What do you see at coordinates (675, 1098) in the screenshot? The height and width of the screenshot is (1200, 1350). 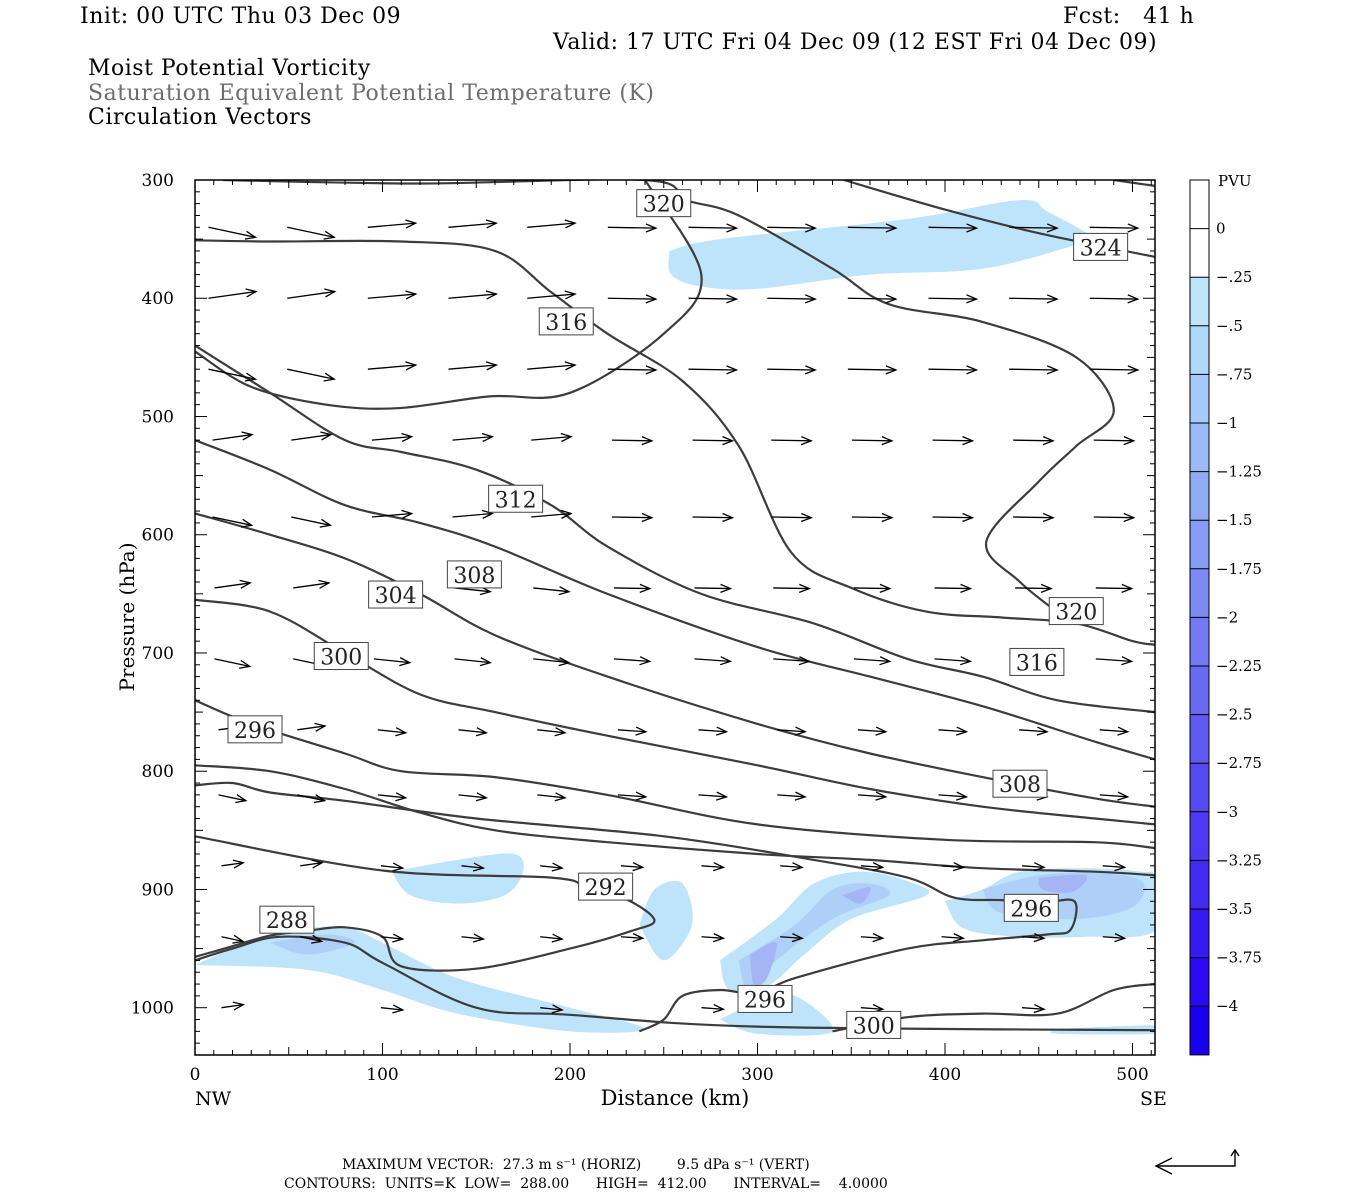 I see `x-axis-title: Distance (km)` at bounding box center [675, 1098].